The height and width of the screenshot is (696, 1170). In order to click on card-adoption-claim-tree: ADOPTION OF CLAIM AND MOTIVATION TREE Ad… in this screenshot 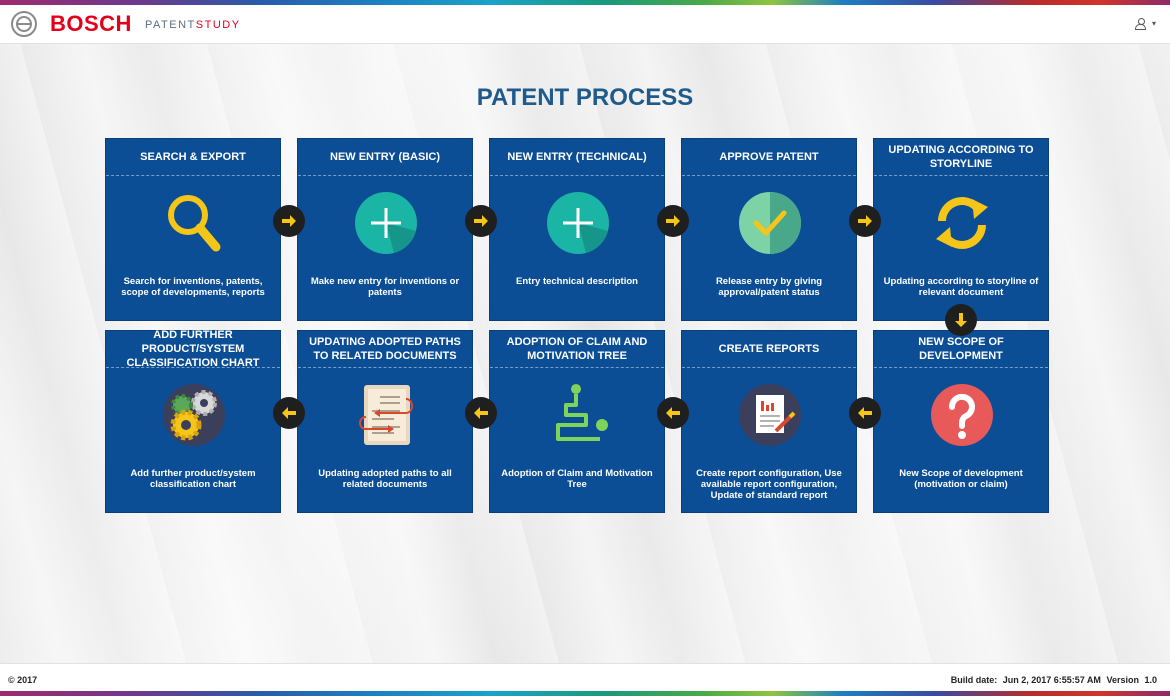, I will do `click(577, 421)`.